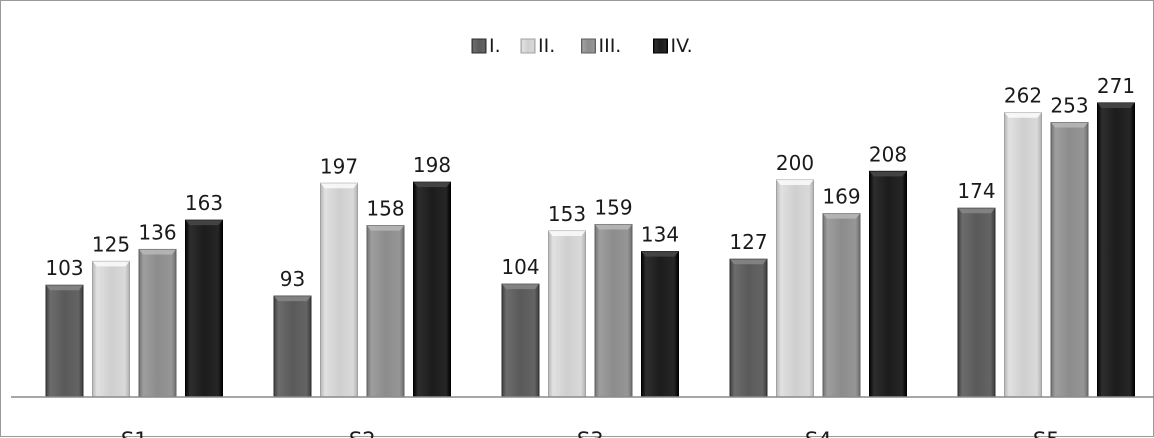  Describe the element at coordinates (64, 341) in the screenshot. I see `bar-s1-series-i` at that location.